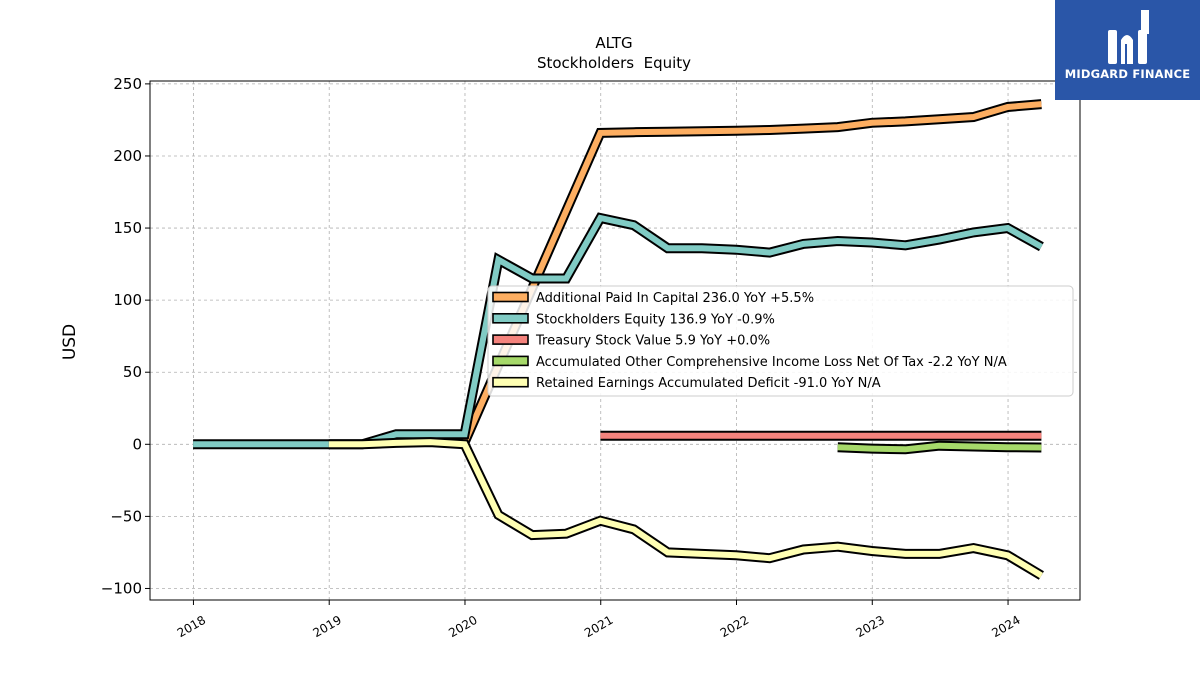 The image size is (1200, 675). Describe the element at coordinates (613, 43) in the screenshot. I see `chart-title: ALTG` at that location.